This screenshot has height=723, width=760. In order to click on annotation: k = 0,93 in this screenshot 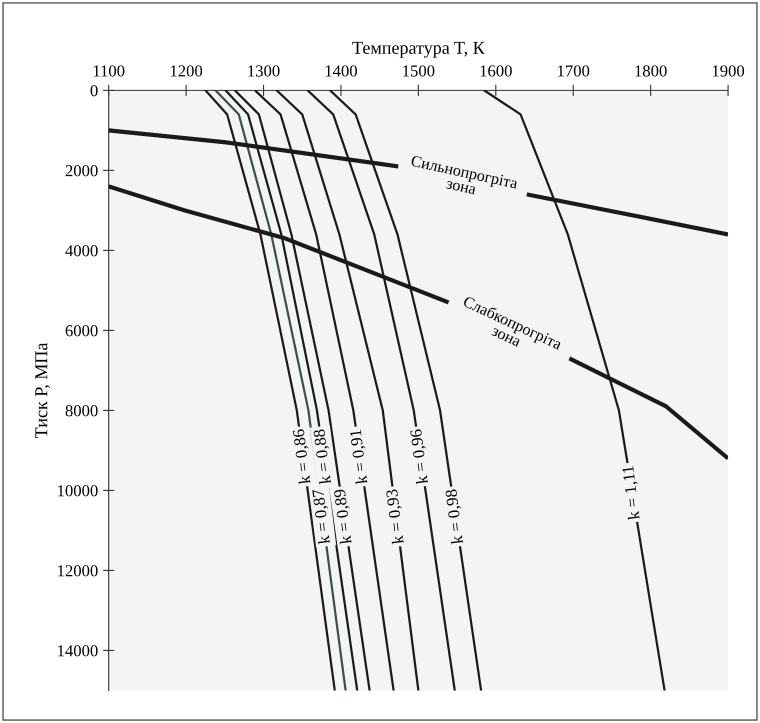, I will do `click(395, 516)`.